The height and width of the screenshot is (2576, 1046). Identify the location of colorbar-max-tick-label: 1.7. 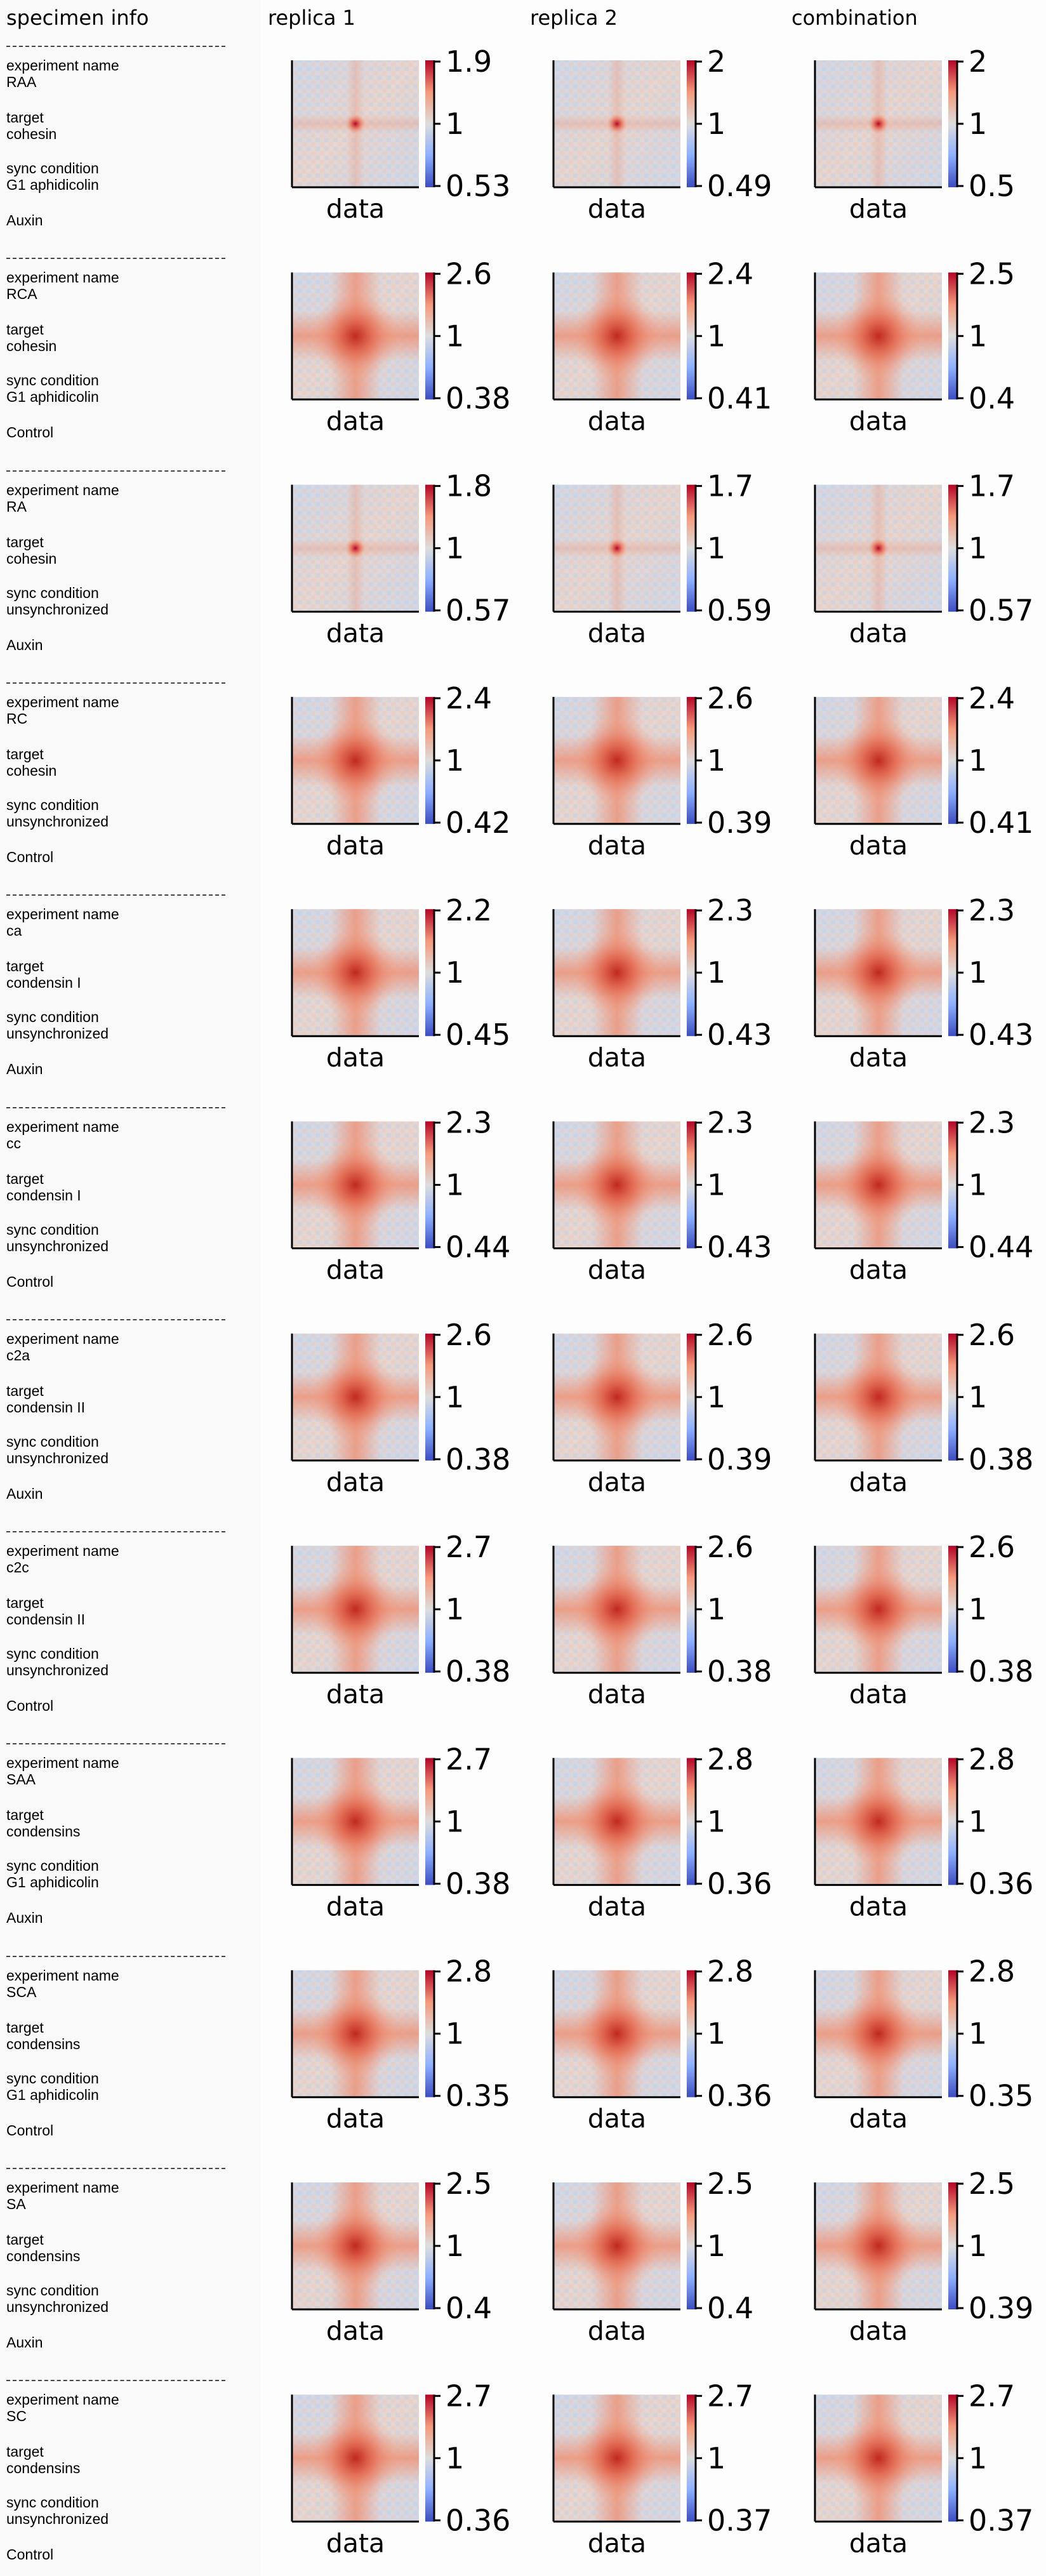
(992, 486).